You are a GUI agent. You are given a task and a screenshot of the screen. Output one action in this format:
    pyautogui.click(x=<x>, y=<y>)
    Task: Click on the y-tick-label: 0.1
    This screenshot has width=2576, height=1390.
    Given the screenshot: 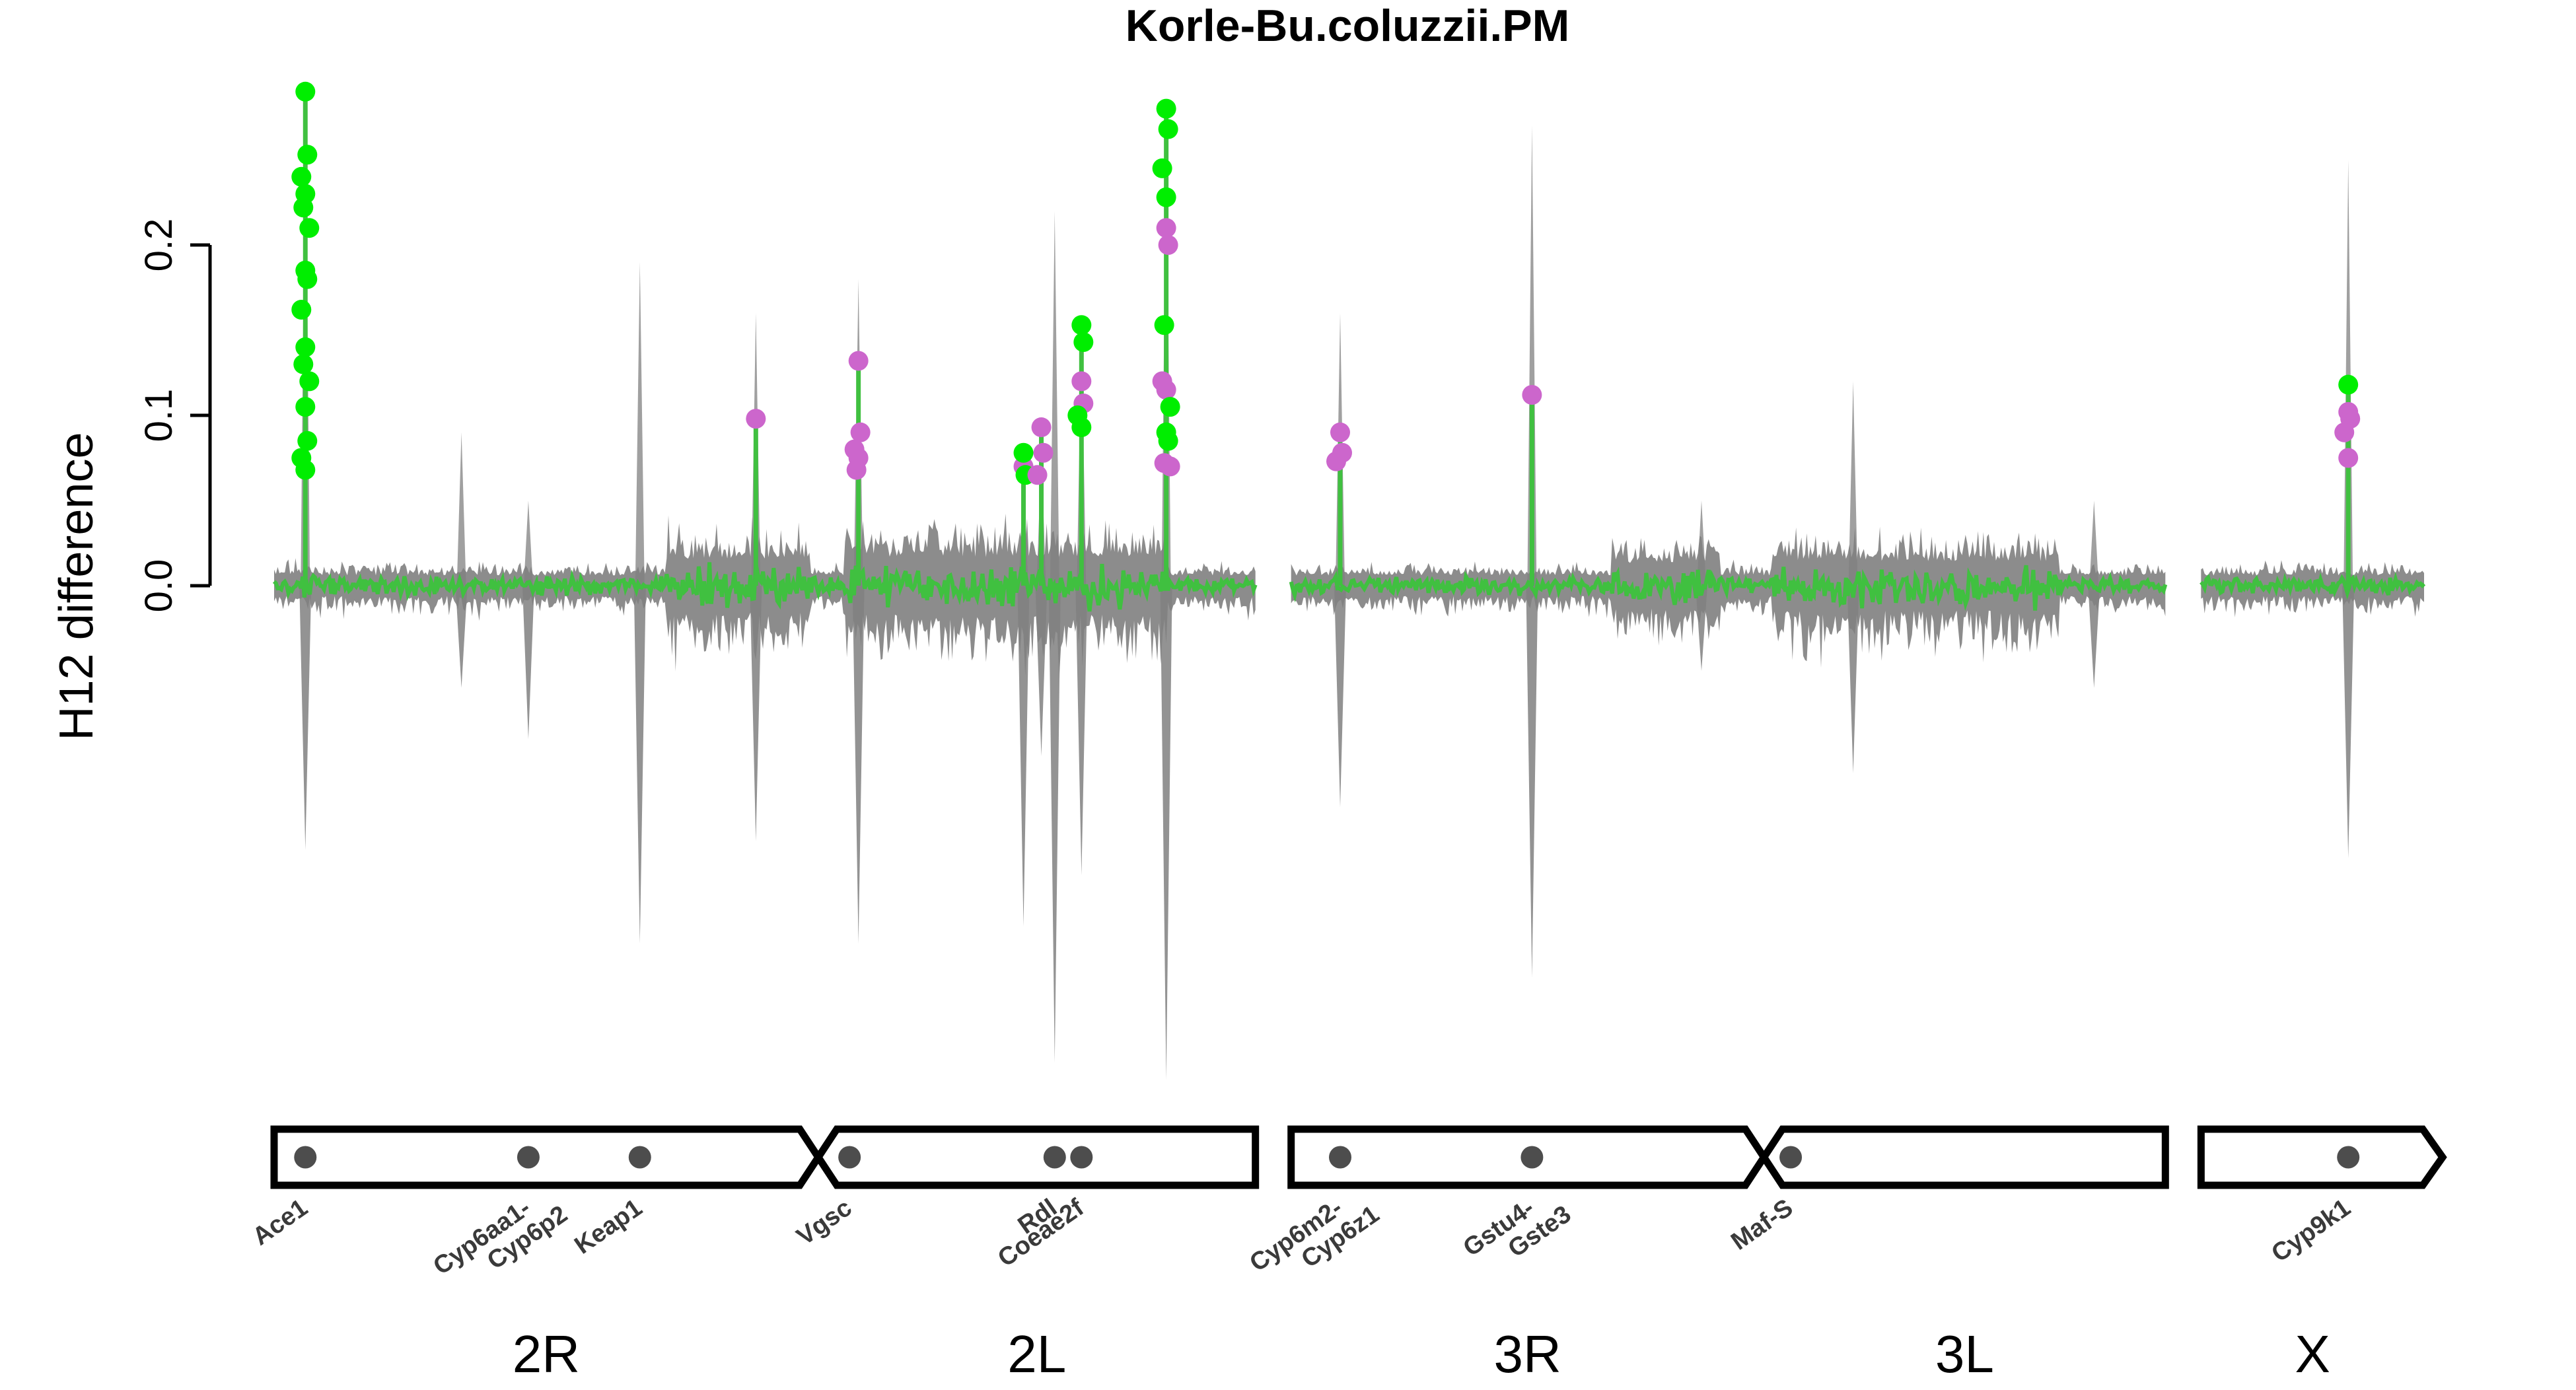 What is the action you would take?
    pyautogui.click(x=159, y=415)
    